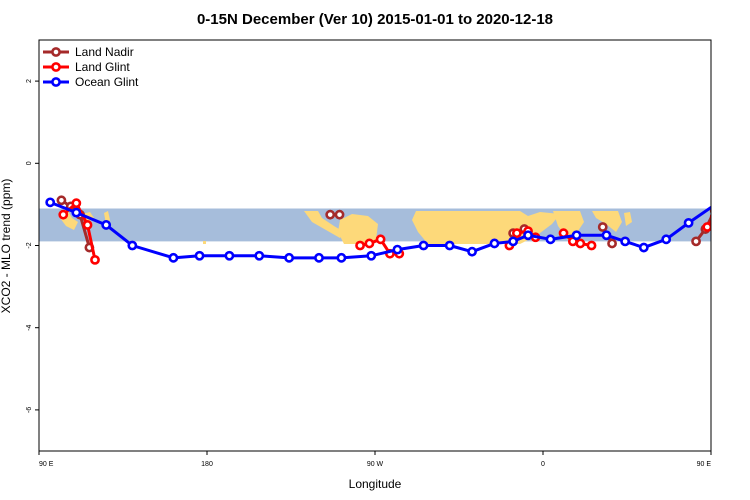 This screenshot has height=500, width=750. I want to click on series-line-land-nadir, so click(702, 228).